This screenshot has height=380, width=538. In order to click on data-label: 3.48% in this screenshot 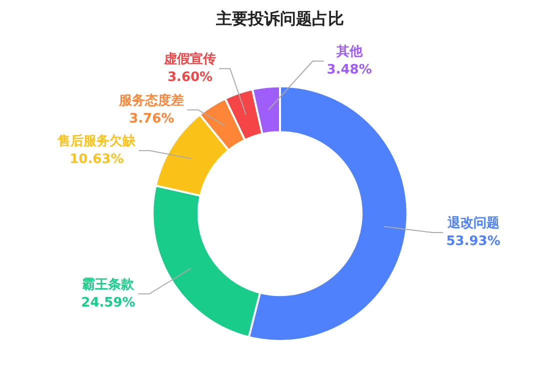, I will do `click(349, 70)`.